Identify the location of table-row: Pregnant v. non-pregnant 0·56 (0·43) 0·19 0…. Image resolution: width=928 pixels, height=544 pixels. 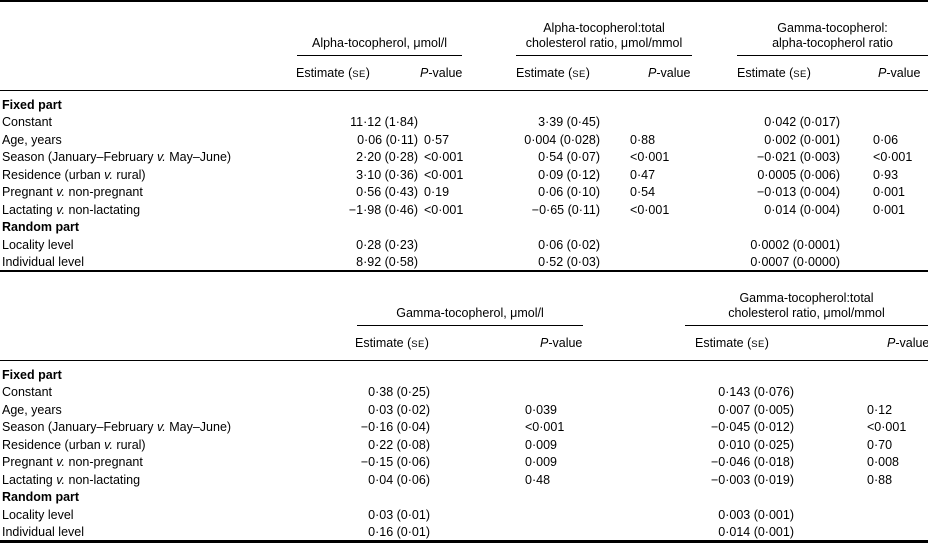
(464, 192).